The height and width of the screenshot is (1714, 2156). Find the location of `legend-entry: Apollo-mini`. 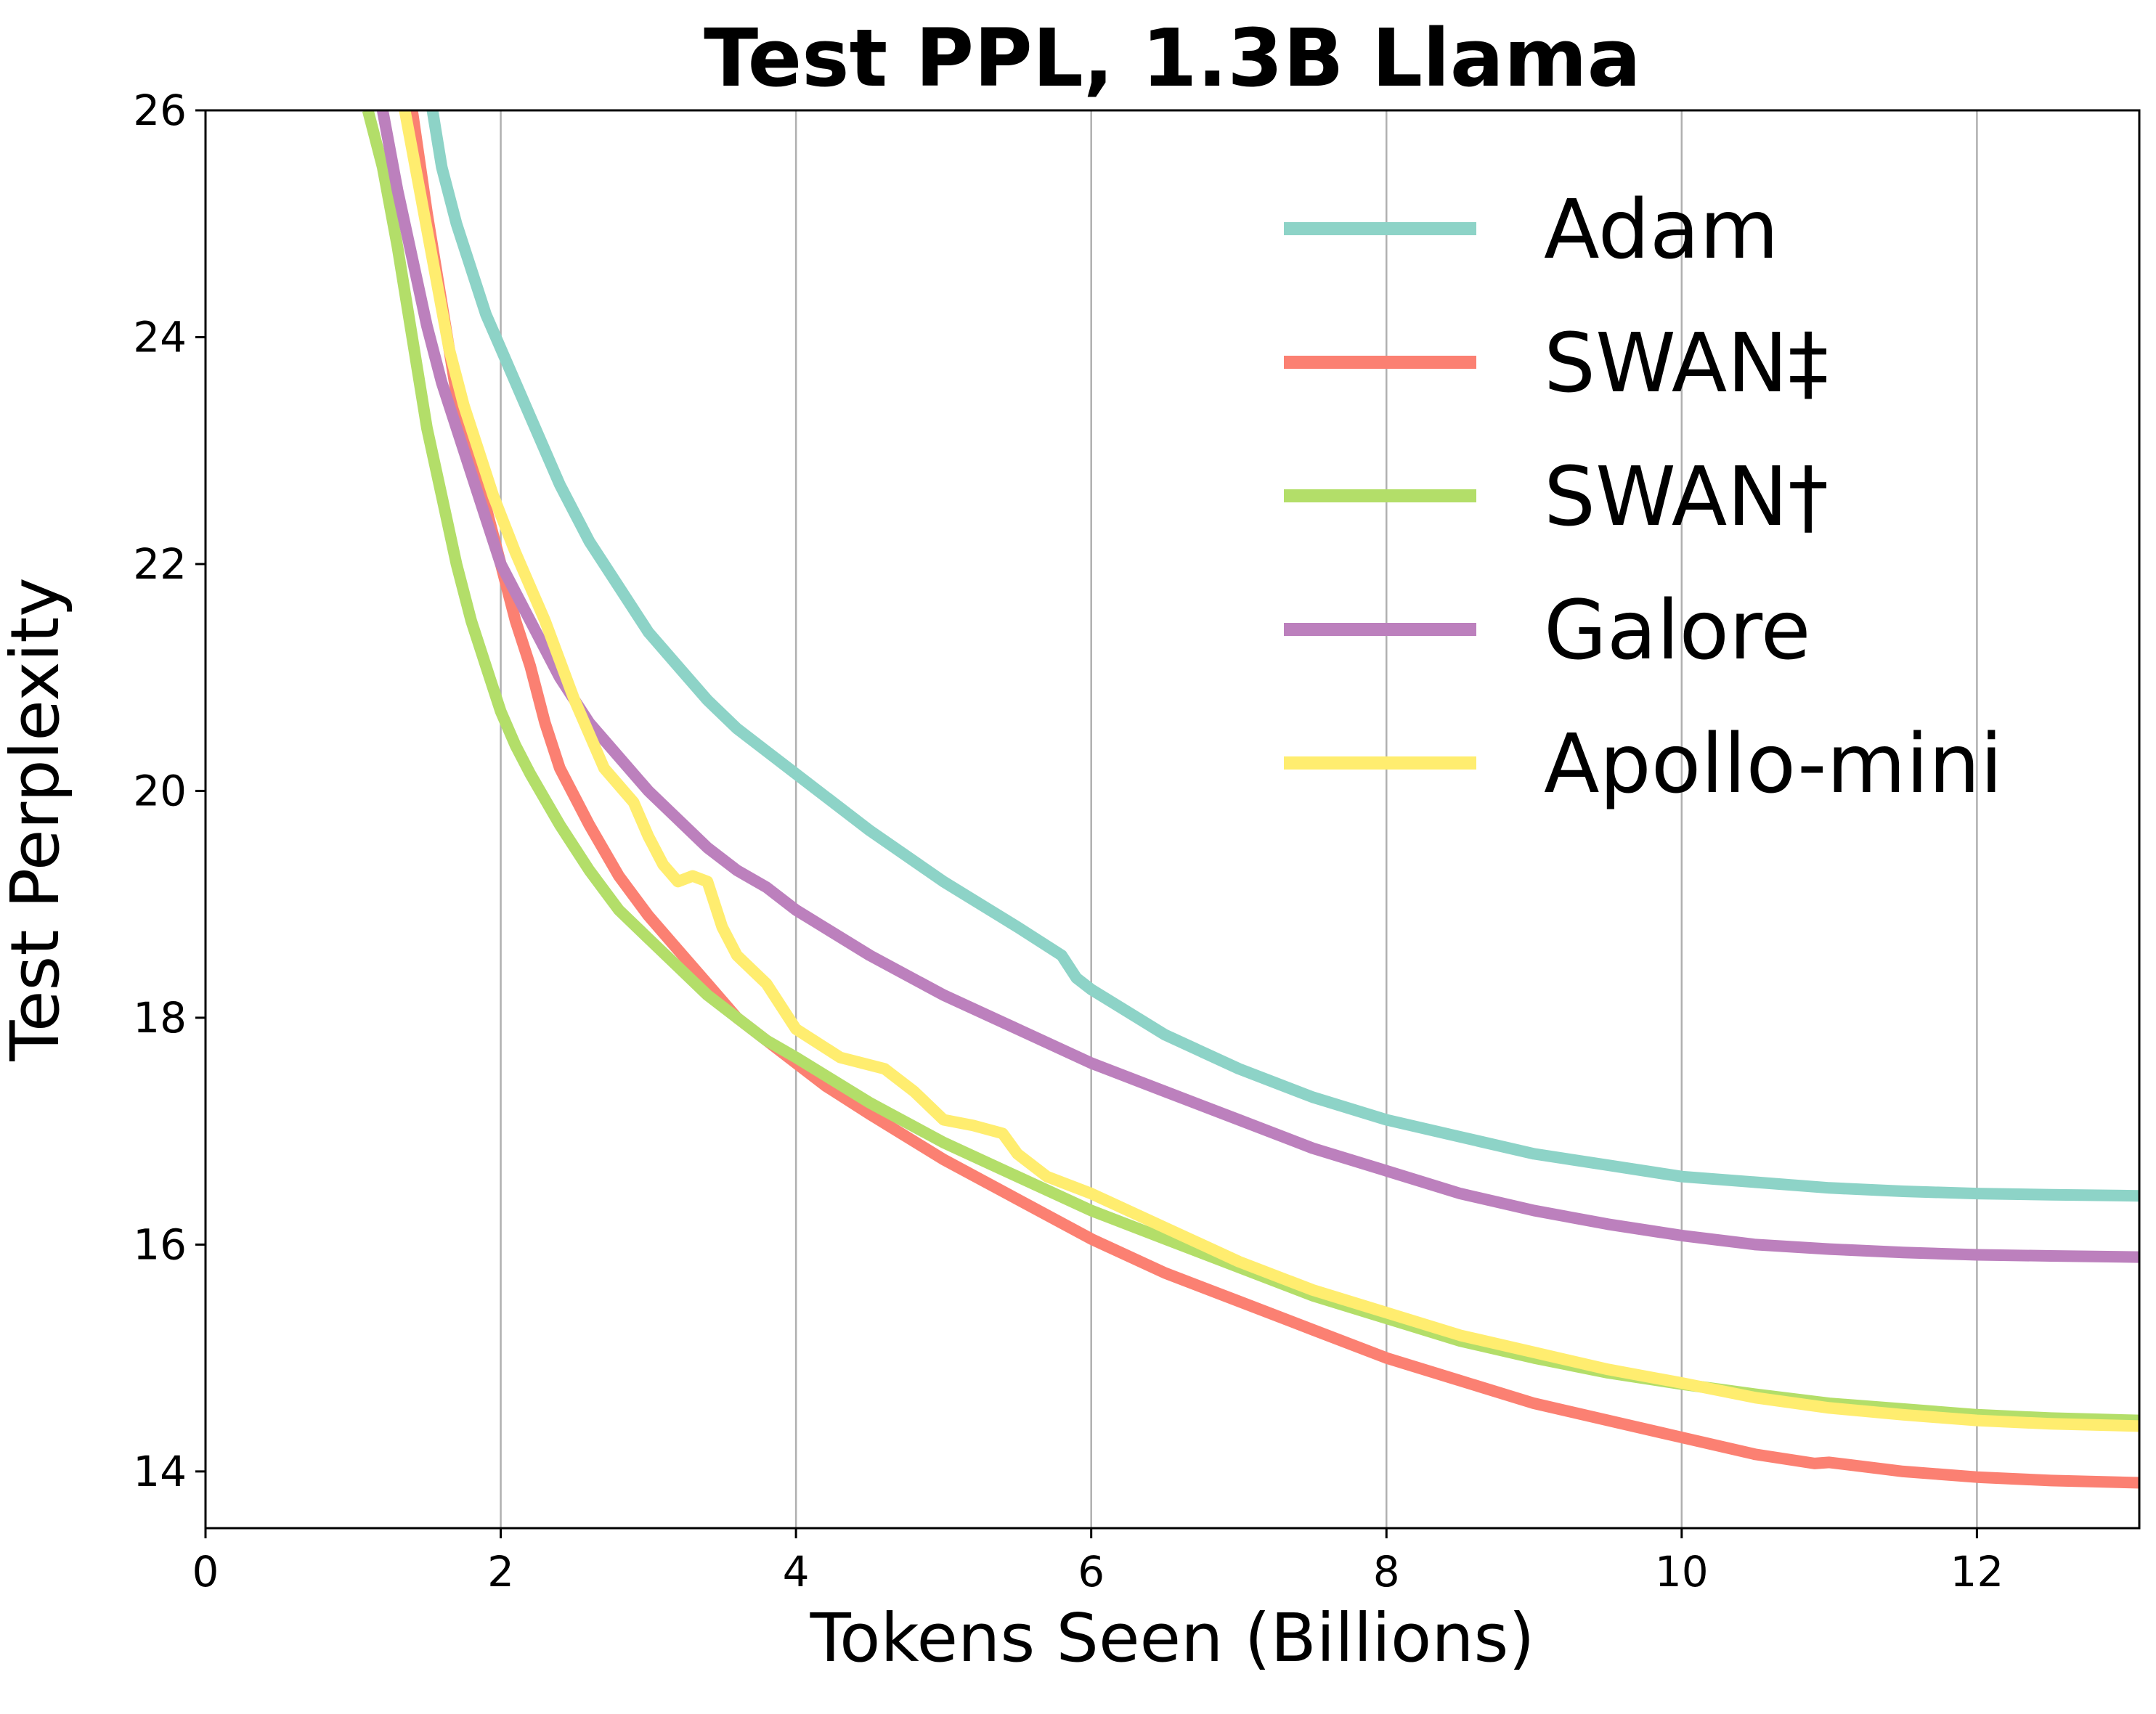

legend-entry: Apollo-mini is located at coordinates (1643, 764).